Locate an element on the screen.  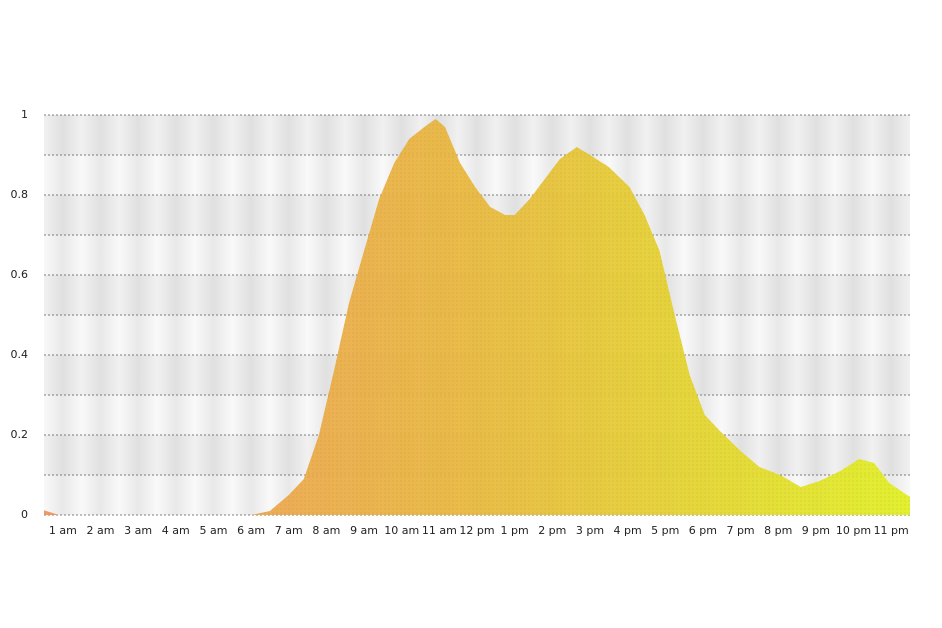
x-tick-label: 2 pm is located at coordinates (552, 530).